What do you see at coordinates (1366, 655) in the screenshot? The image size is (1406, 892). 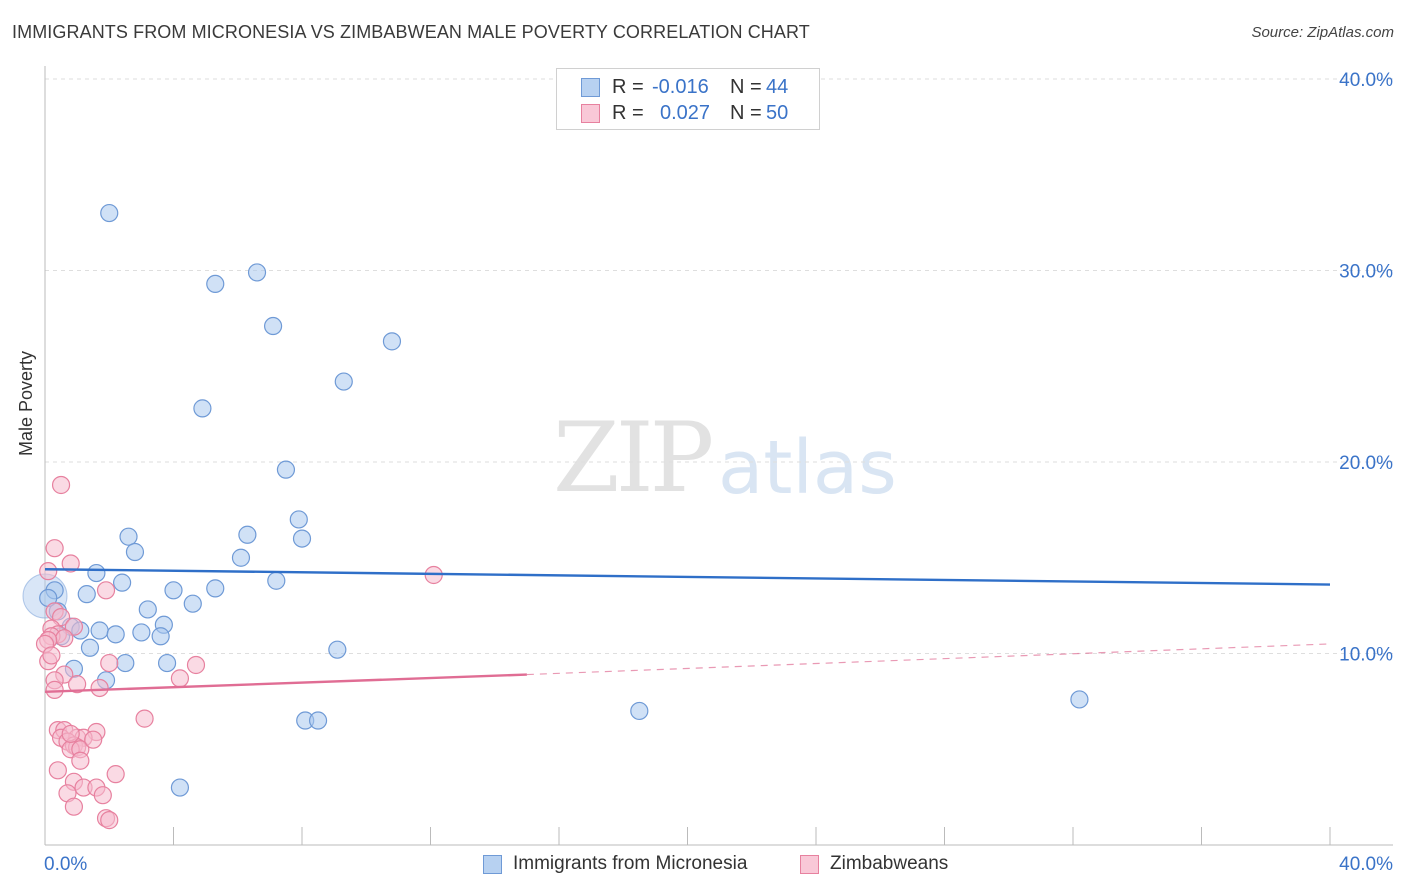 I see `y-tick-label: 10.0%` at bounding box center [1366, 655].